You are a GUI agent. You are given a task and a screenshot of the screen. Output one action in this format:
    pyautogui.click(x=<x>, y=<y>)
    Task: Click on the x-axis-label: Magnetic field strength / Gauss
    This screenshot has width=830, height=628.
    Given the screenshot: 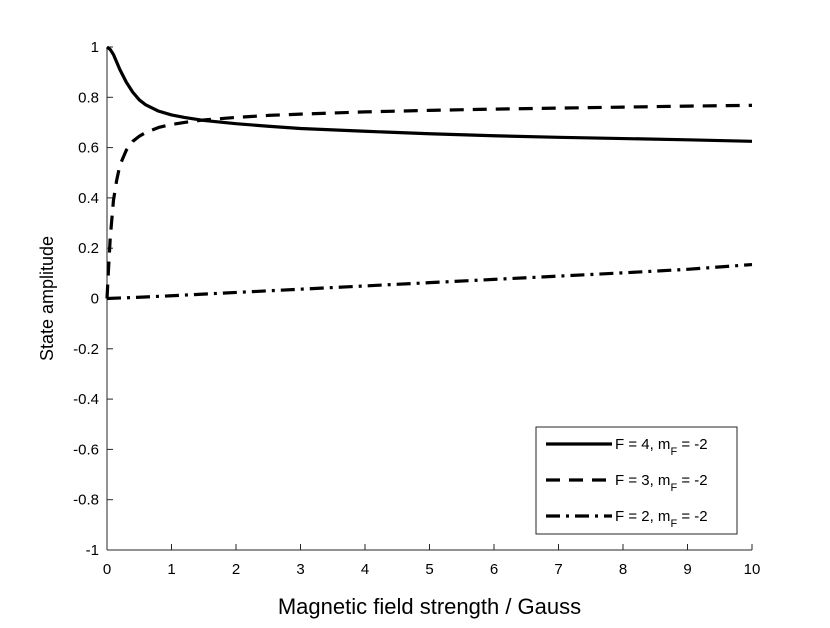 What is the action you would take?
    pyautogui.click(x=429, y=606)
    